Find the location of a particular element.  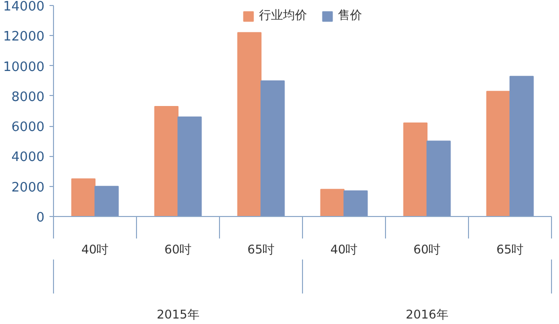

y-tick-label: 2000 is located at coordinates (28, 188).